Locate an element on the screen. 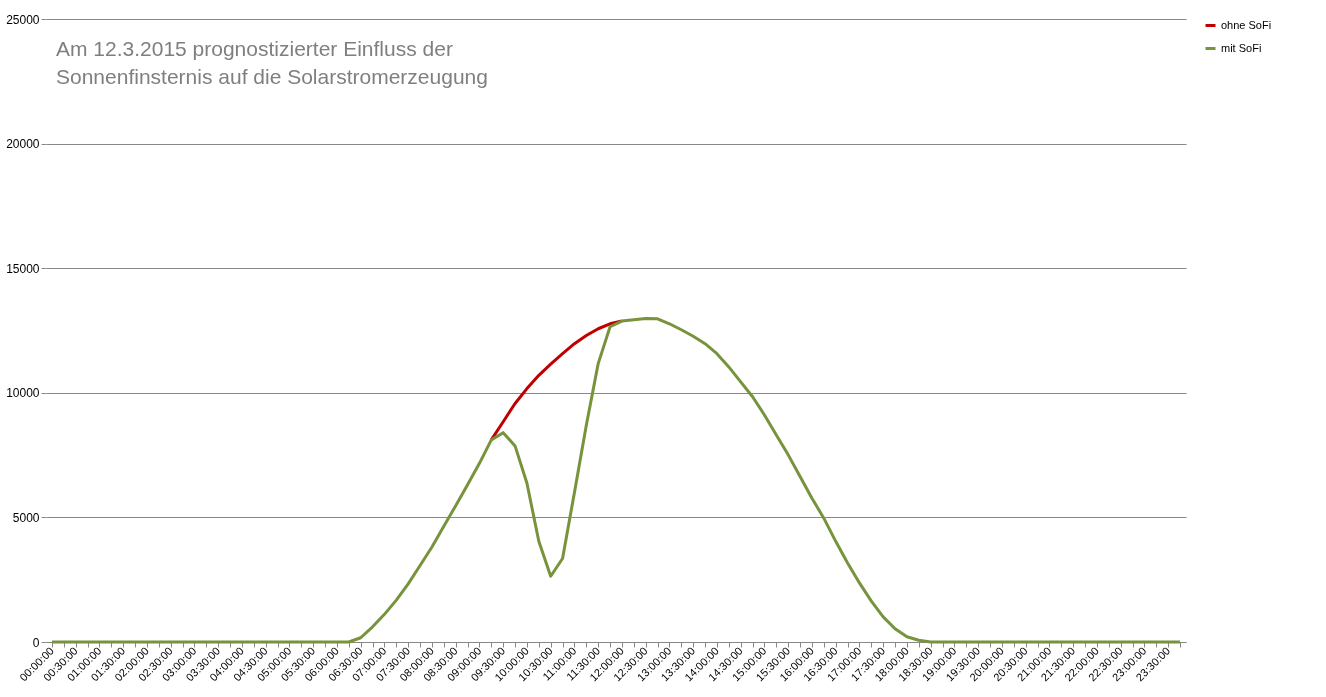 The height and width of the screenshot is (697, 1326). y-tick-label: 20000 is located at coordinates (23, 144).